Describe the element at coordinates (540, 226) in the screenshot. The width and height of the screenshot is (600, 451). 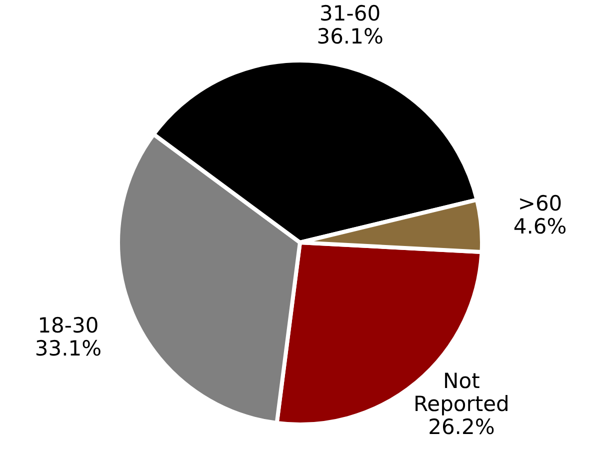
I see `data-label: 4.6%` at that location.